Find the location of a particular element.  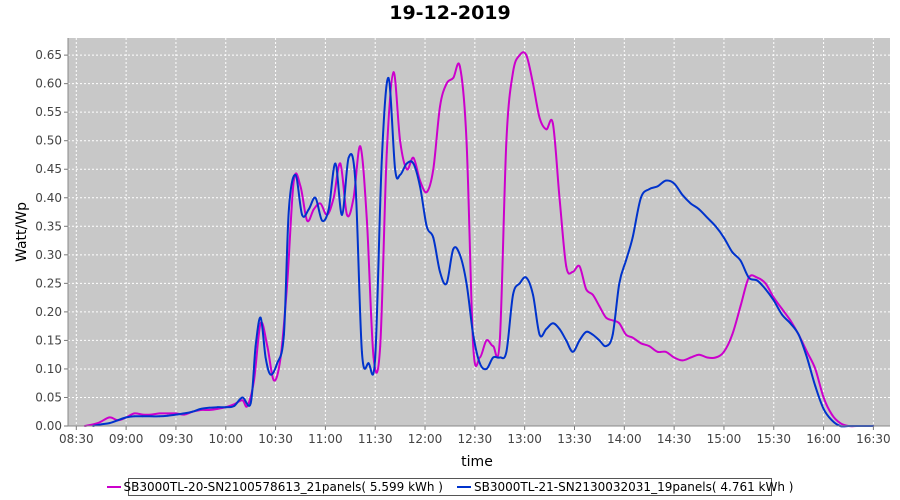

y-tick-label: 0.40 is located at coordinates (48, 198).